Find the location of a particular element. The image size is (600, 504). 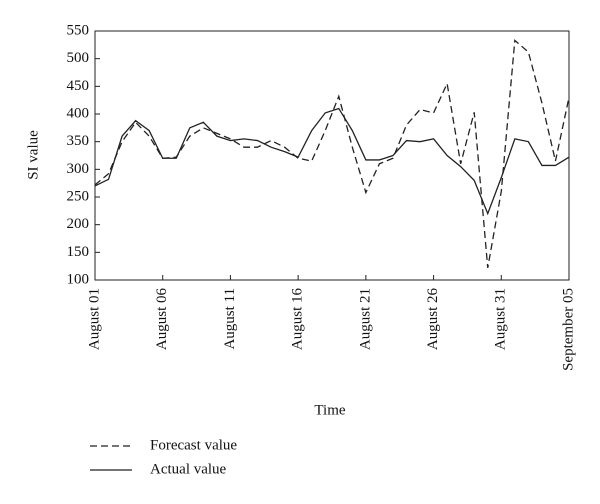

y-tick-label: 200 is located at coordinates (78, 224).